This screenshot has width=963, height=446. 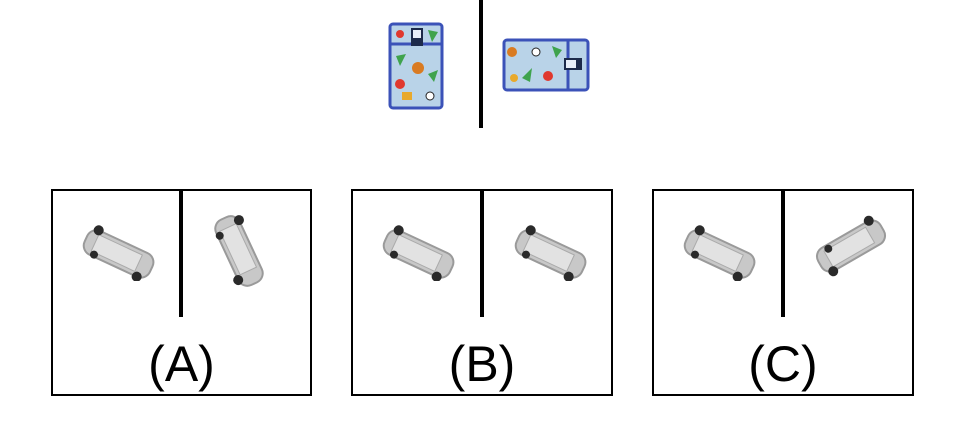 What do you see at coordinates (720, 253) in the screenshot?
I see `option-c-left-cart-image` at bounding box center [720, 253].